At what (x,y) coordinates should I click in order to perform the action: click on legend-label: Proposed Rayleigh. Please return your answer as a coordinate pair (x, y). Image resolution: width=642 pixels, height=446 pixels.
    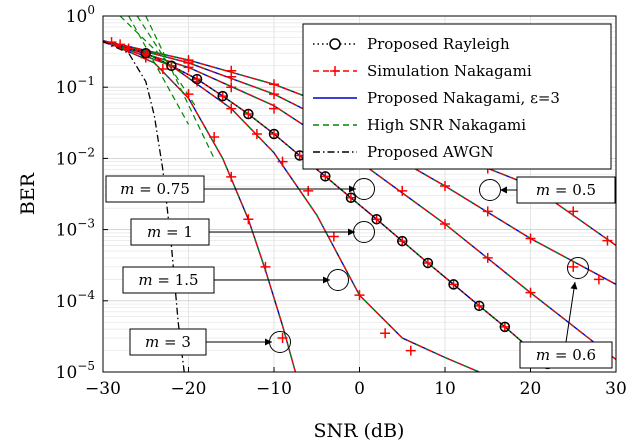
    Looking at the image, I should click on (438, 44).